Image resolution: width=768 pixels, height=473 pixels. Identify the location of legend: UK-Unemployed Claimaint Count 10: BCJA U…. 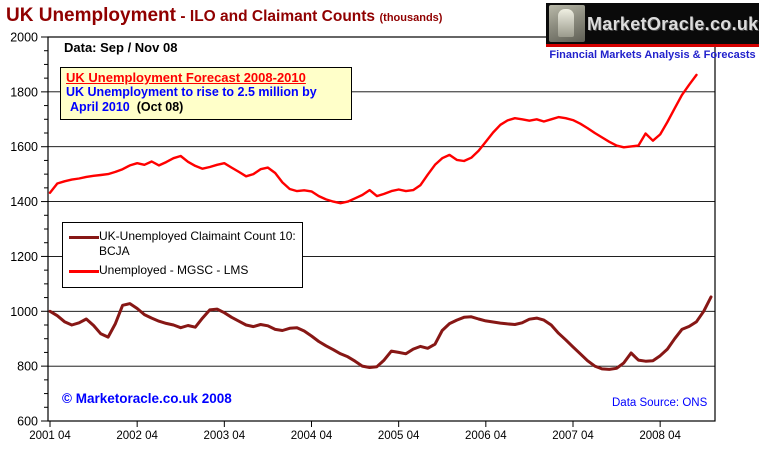
(182, 255).